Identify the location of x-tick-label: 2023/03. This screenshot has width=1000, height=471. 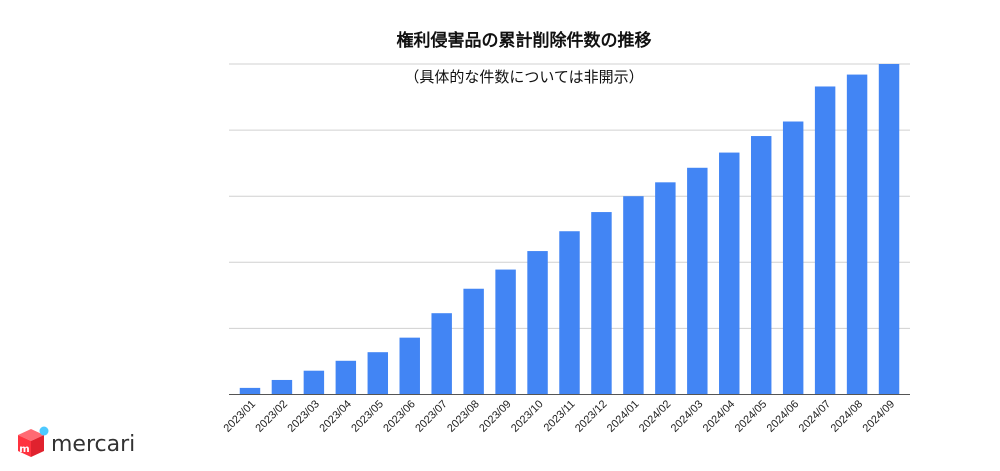
(303, 416).